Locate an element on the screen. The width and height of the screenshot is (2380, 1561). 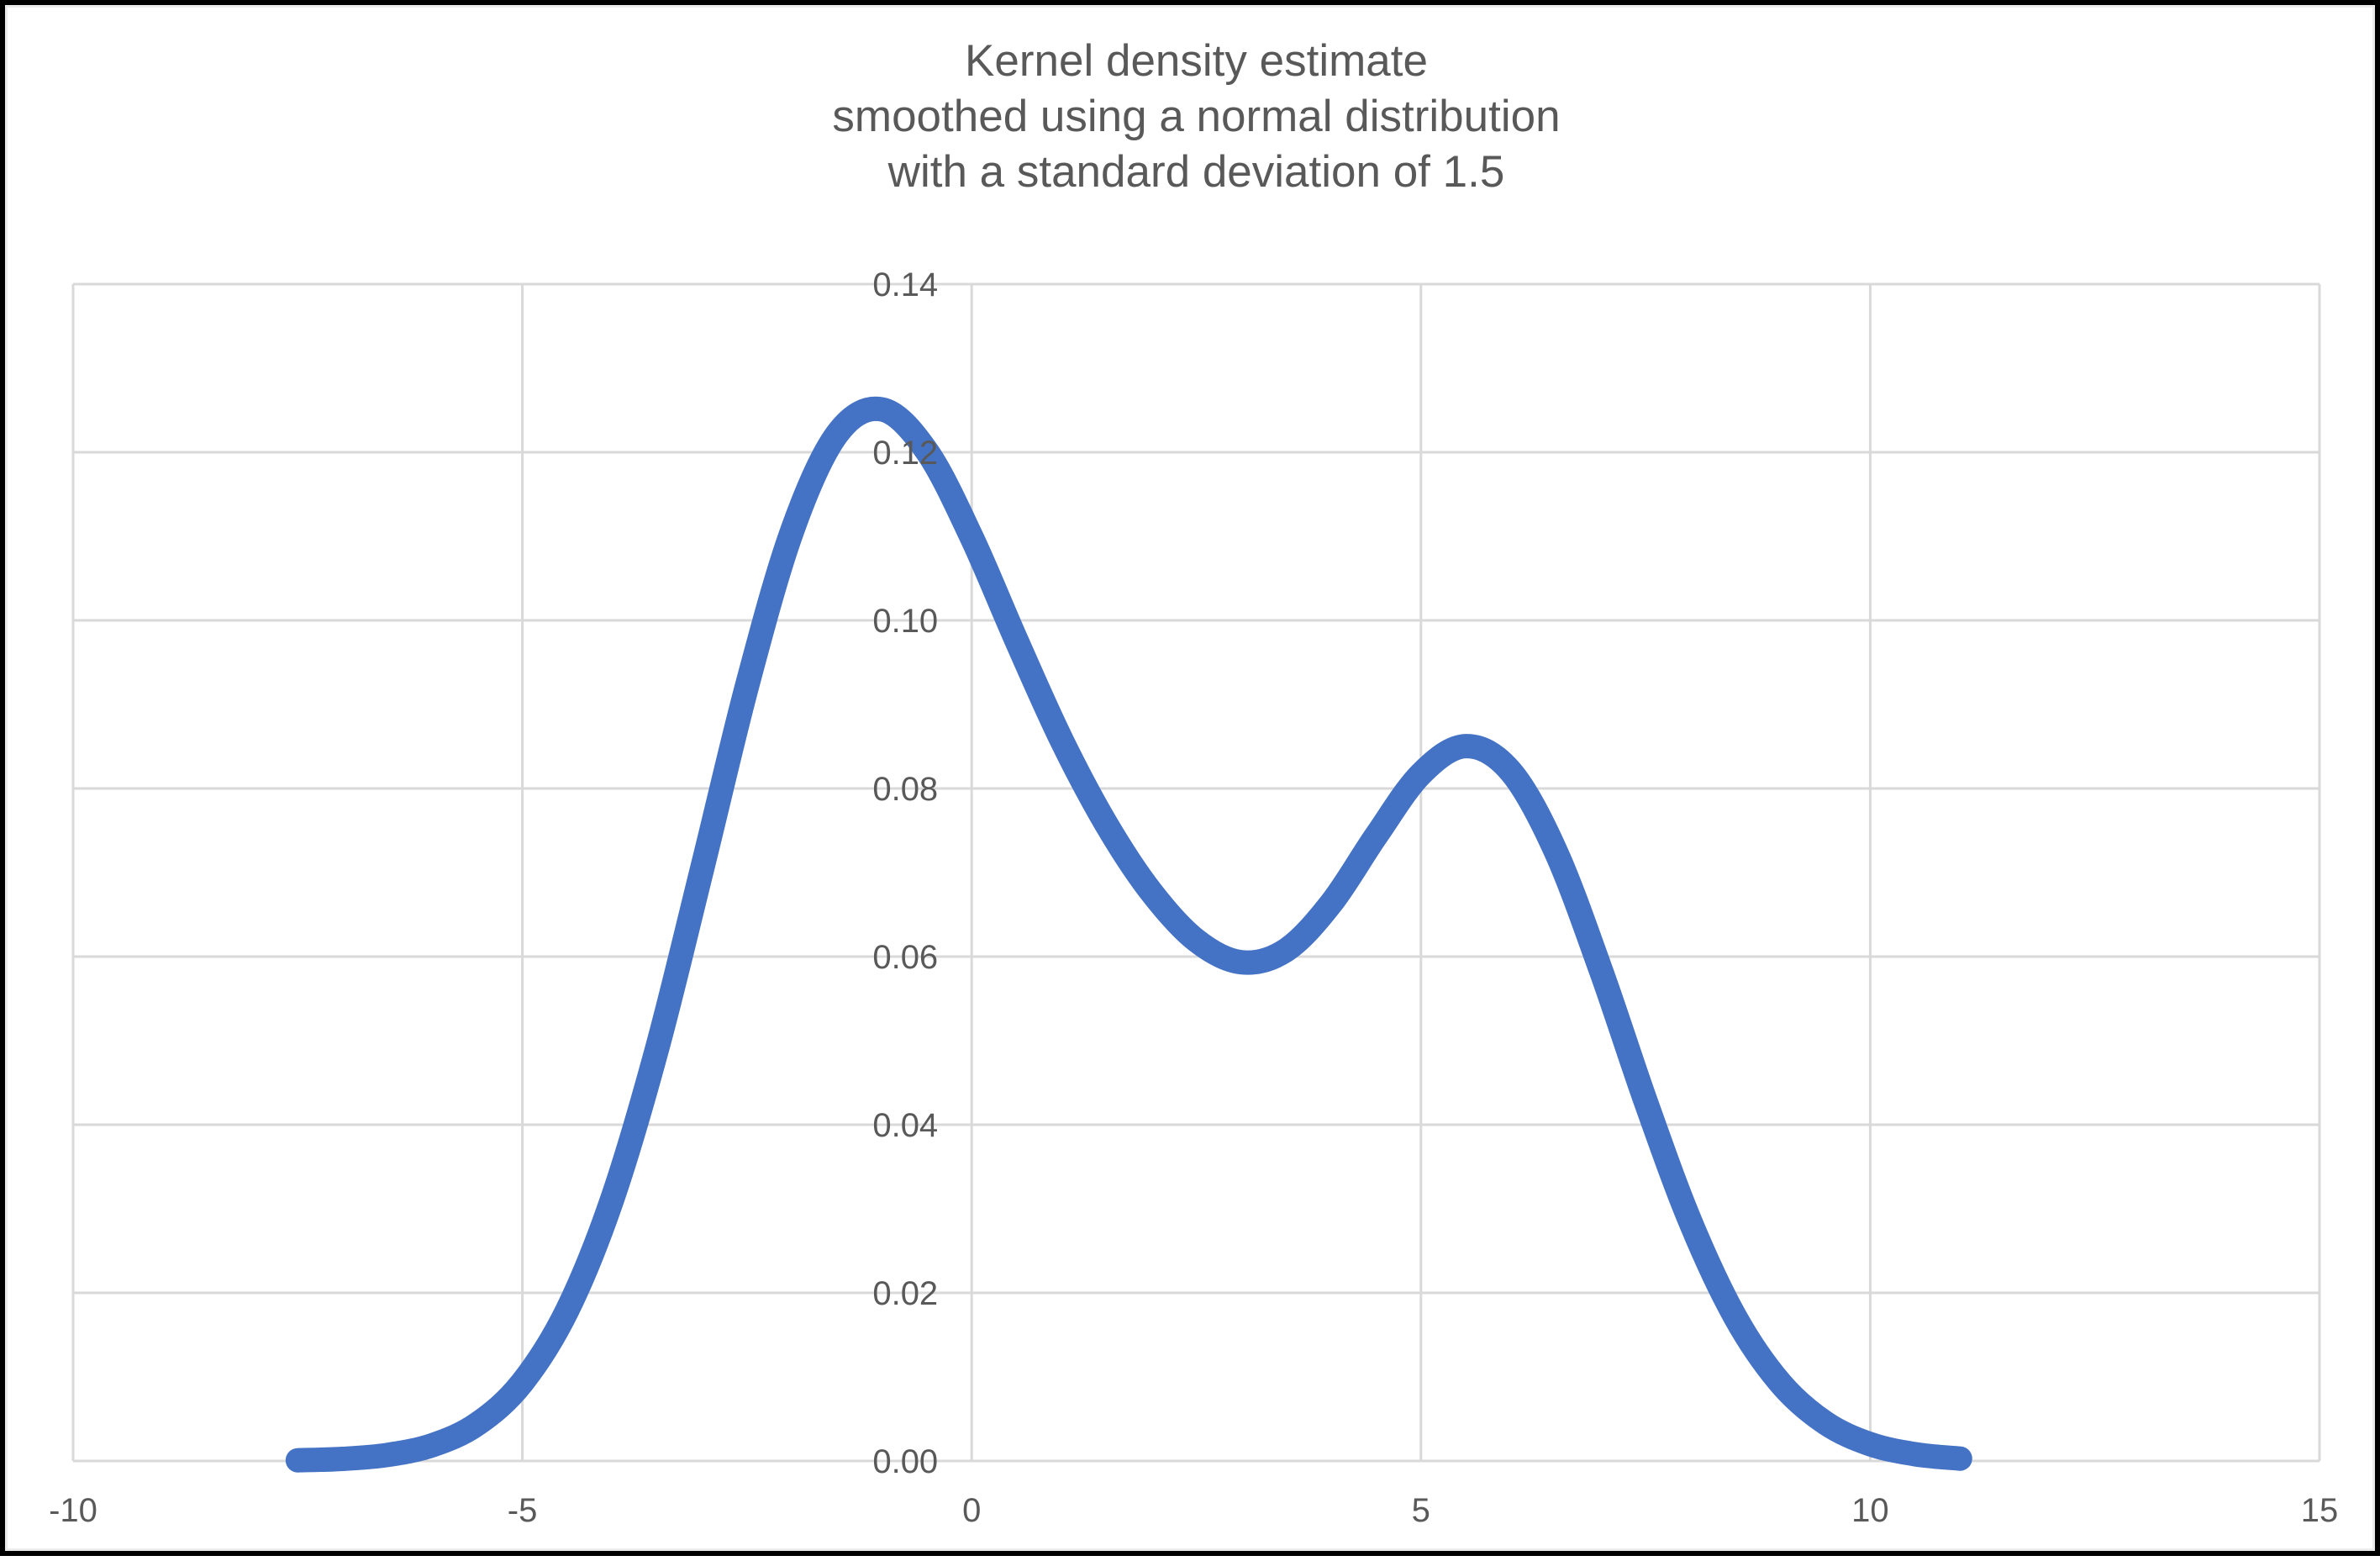
chart-title-line-1: Kernel density estimate is located at coordinates (1197, 61).